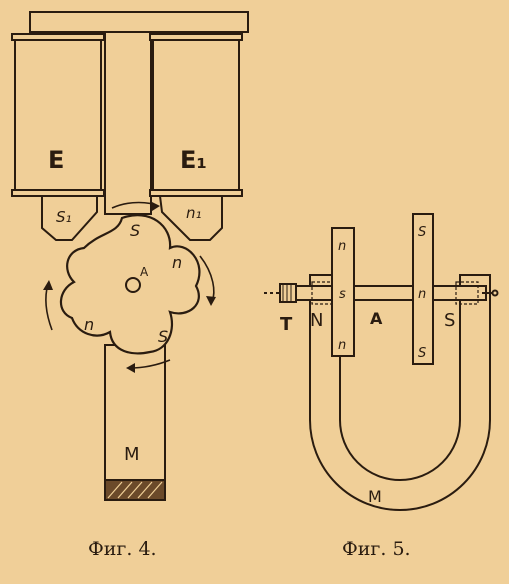 The width and height of the screenshot is (509, 584). What do you see at coordinates (177, 262) in the screenshot?
I see `label-rotor-right: n` at bounding box center [177, 262].